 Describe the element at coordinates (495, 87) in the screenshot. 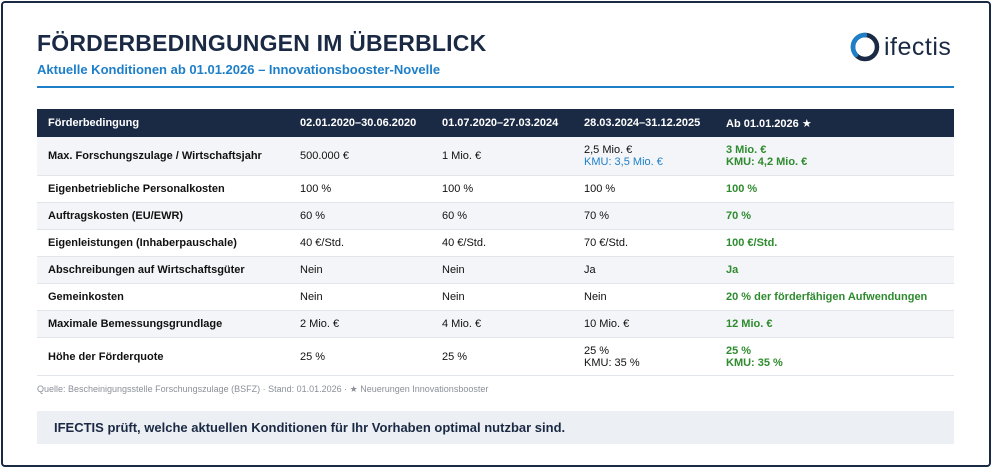

I see `header-divider` at that location.